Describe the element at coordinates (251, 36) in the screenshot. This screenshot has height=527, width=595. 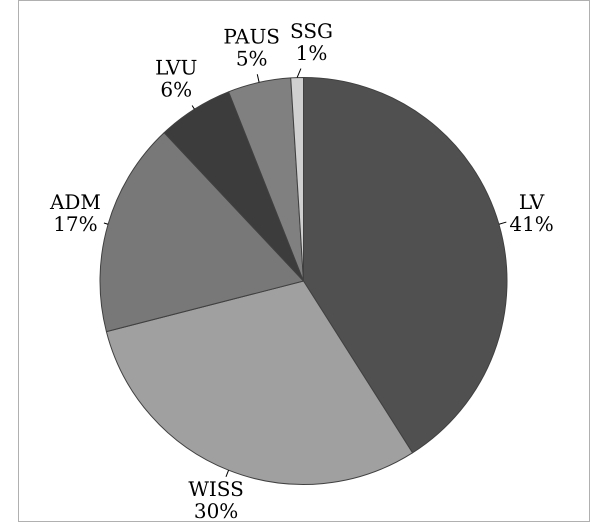
I see `slice-label: PAUS` at that location.